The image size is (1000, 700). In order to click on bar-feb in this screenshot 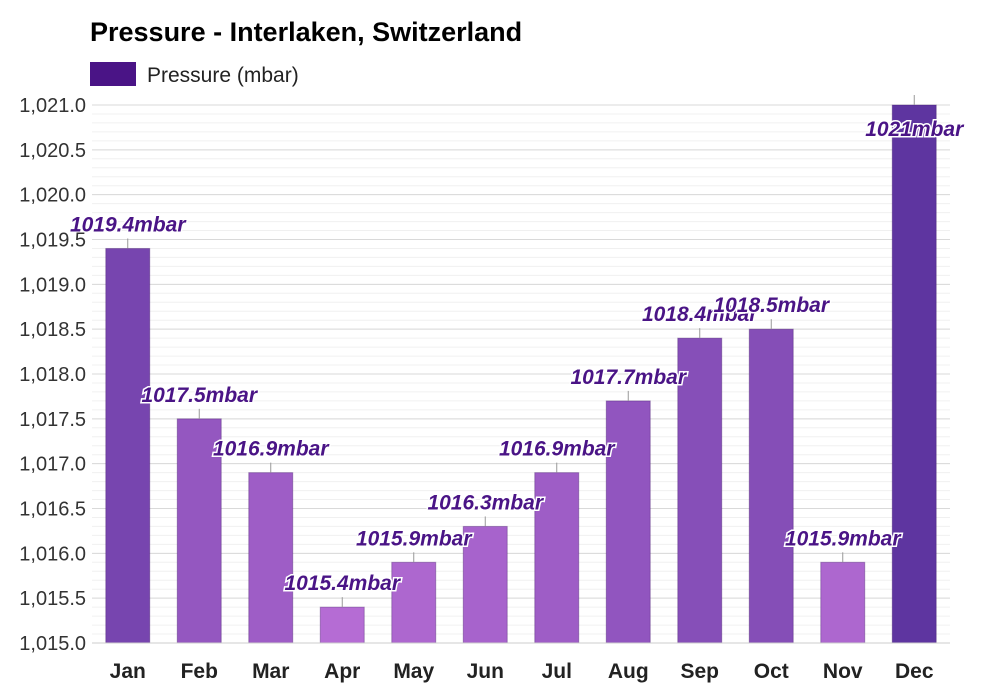, I will do `click(199, 531)`.